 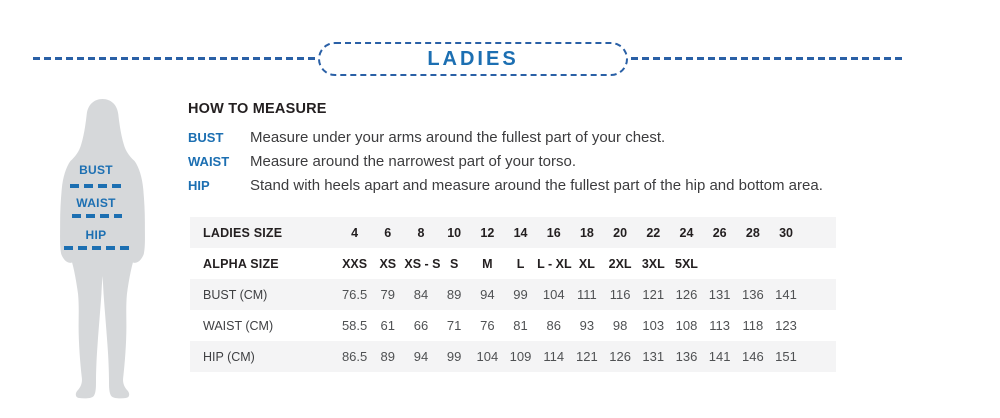 I want to click on table-cell: 2XL, so click(x=620, y=263).